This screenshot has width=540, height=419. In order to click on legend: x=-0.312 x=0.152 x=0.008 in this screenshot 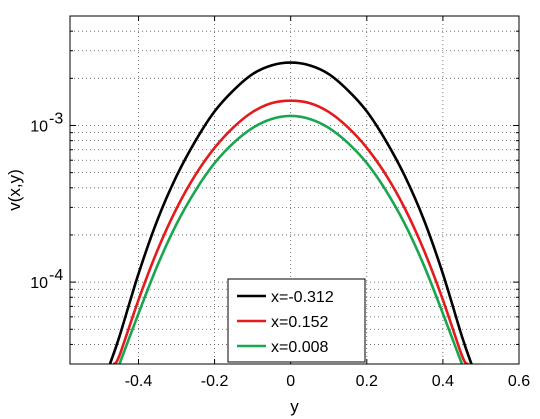, I will do `click(296, 320)`.